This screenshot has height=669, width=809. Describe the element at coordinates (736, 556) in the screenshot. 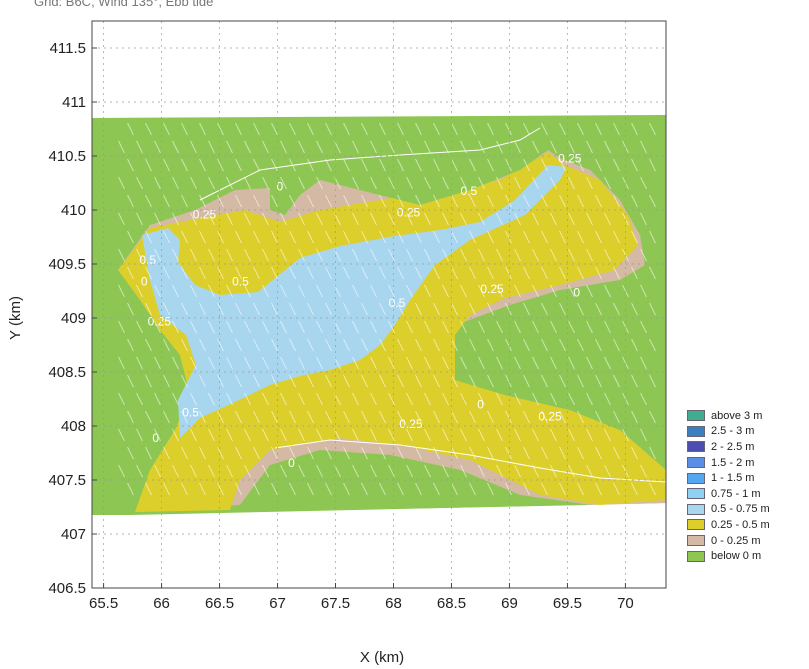

I see `legend-label: below 0 m` at that location.